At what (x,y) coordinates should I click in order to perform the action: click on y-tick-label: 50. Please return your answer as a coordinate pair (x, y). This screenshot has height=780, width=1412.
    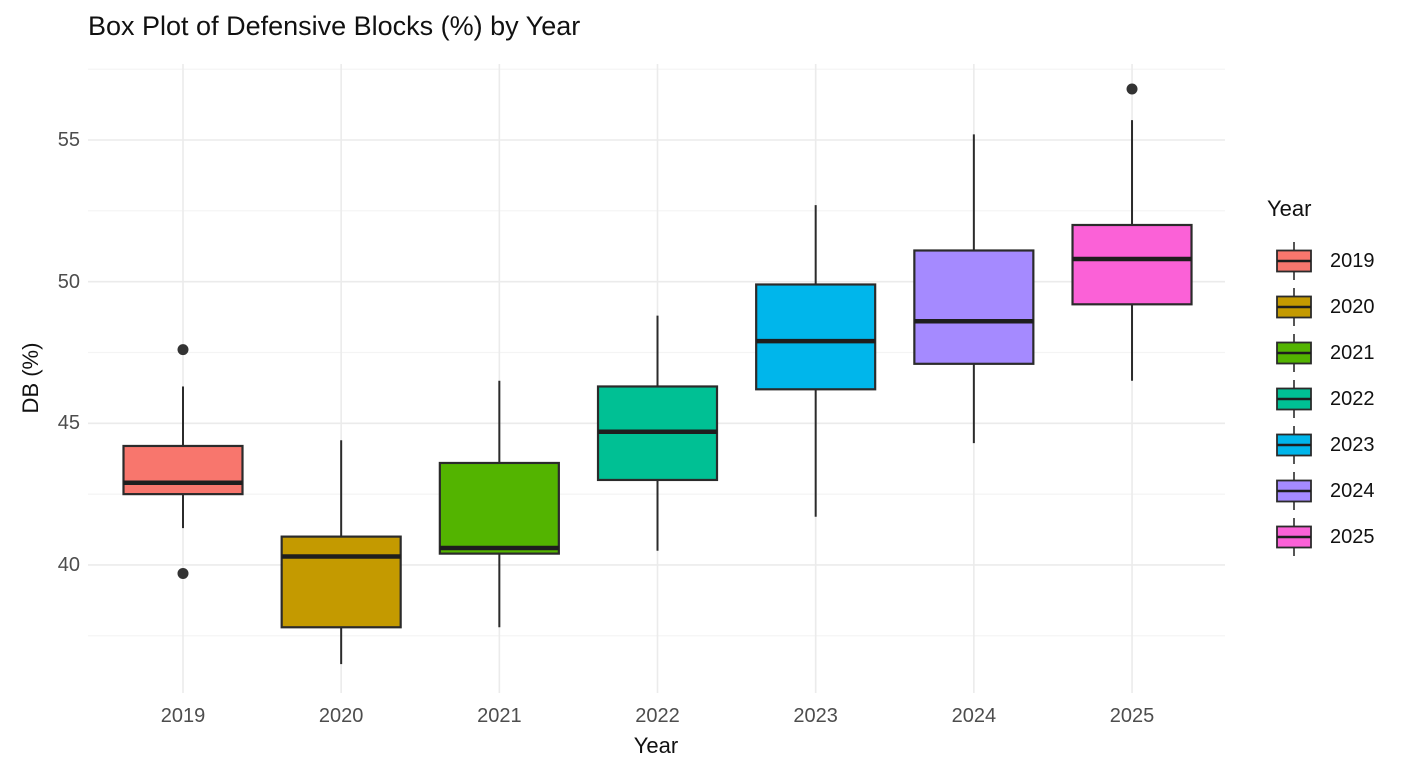
    Looking at the image, I should click on (68, 281).